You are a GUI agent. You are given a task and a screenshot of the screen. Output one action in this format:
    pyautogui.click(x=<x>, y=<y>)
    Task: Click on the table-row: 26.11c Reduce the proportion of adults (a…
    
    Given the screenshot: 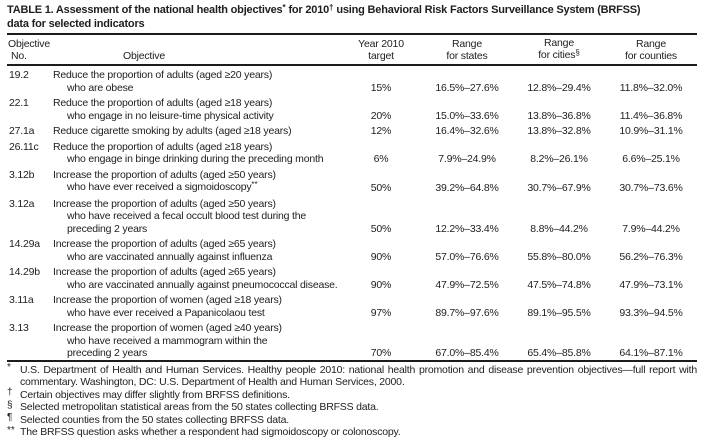 What is the action you would take?
    pyautogui.click(x=352, y=152)
    